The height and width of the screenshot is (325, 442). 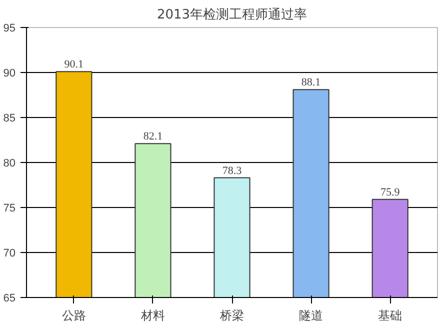 What do you see at coordinates (74, 315) in the screenshot?
I see `x-tick-label: 公路` at bounding box center [74, 315].